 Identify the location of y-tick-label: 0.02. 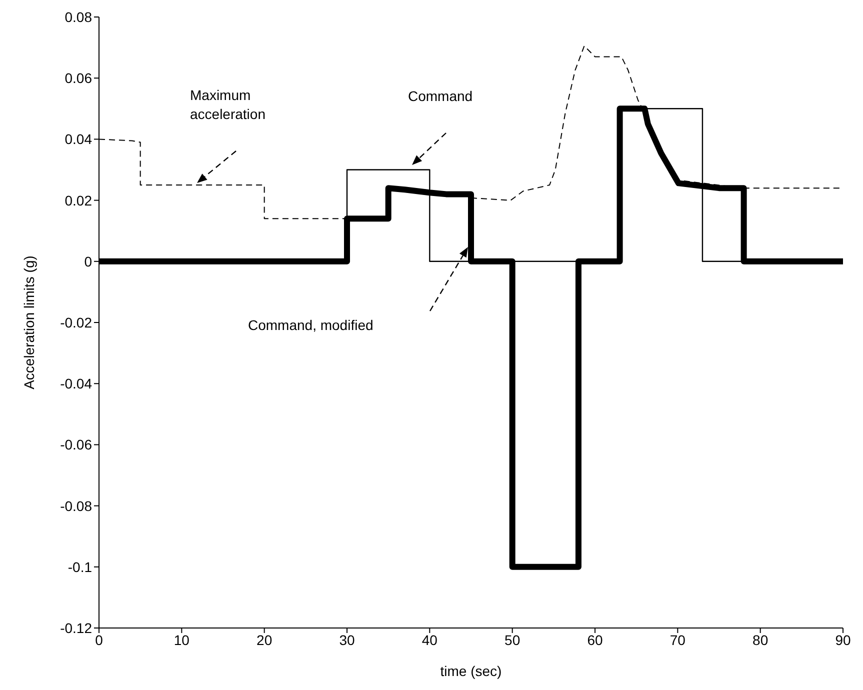
(78, 200).